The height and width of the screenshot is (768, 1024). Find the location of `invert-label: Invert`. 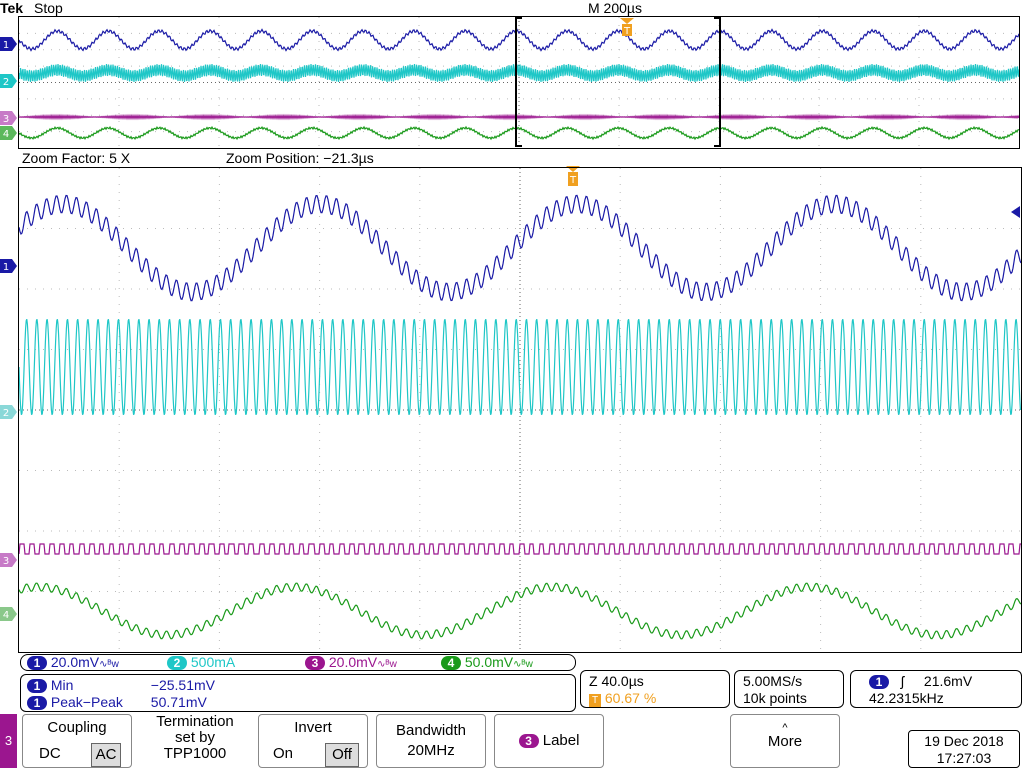

invert-label: Invert is located at coordinates (313, 727).